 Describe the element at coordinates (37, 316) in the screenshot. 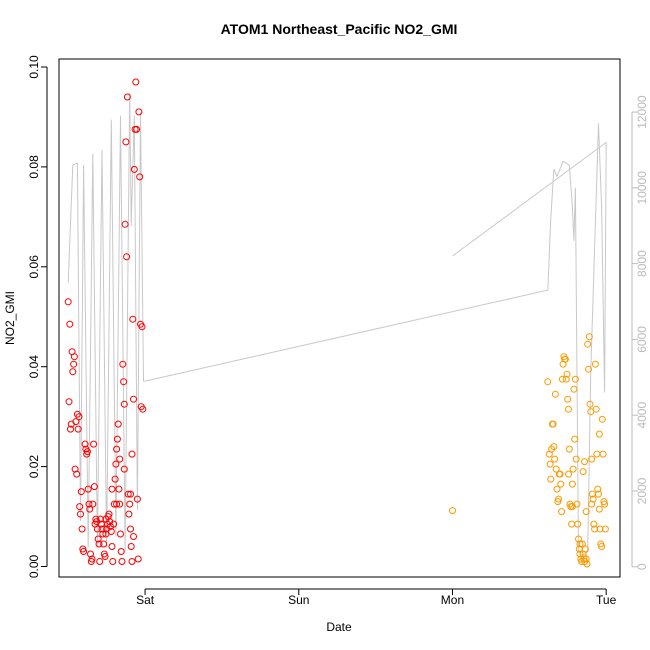

I see `y-axis: 0.00 0.02 0.04 0.06 0.08 0.10` at that location.